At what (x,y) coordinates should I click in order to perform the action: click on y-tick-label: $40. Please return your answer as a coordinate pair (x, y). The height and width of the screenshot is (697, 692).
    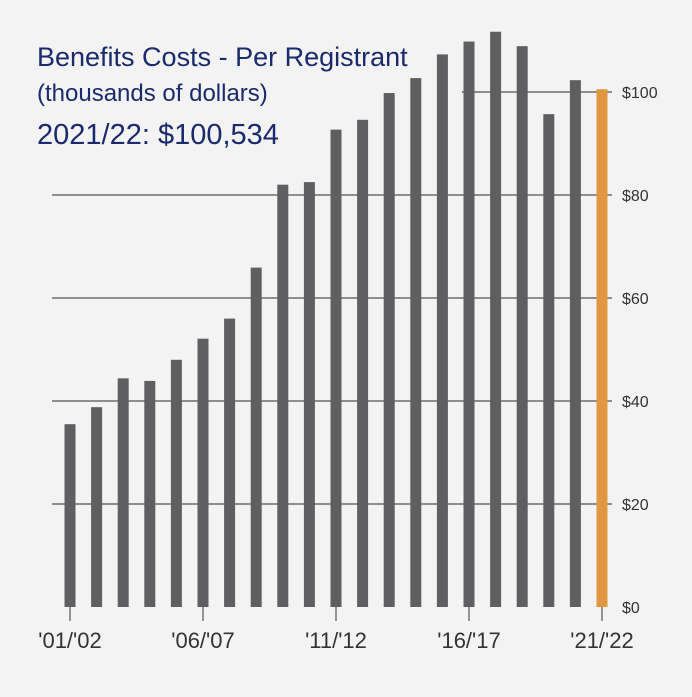
    Looking at the image, I should click on (635, 402).